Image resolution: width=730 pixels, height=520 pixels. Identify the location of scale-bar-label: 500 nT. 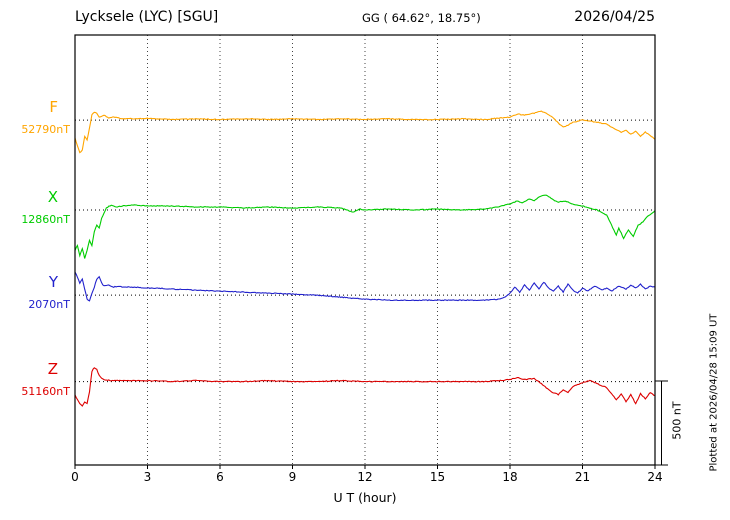
(677, 420).